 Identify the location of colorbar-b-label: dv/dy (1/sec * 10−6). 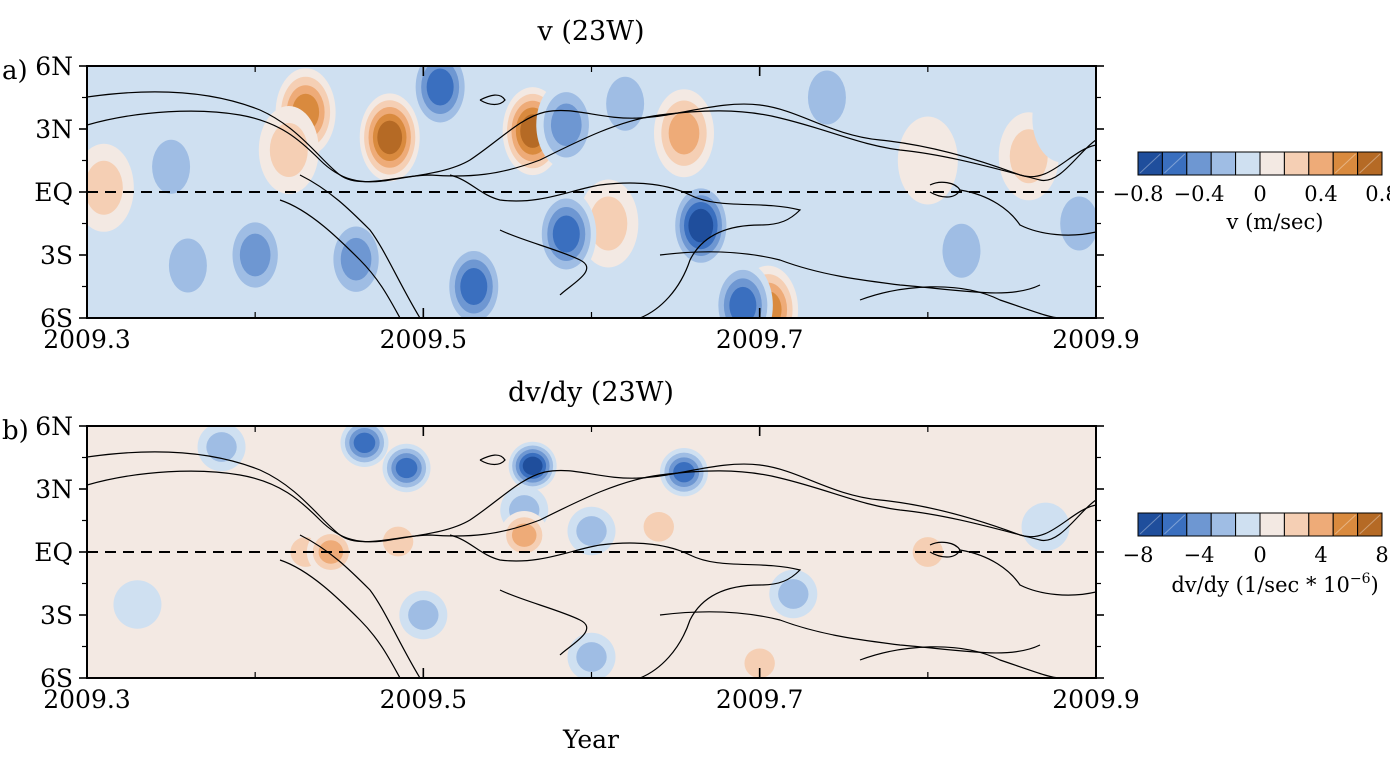
(1274, 584).